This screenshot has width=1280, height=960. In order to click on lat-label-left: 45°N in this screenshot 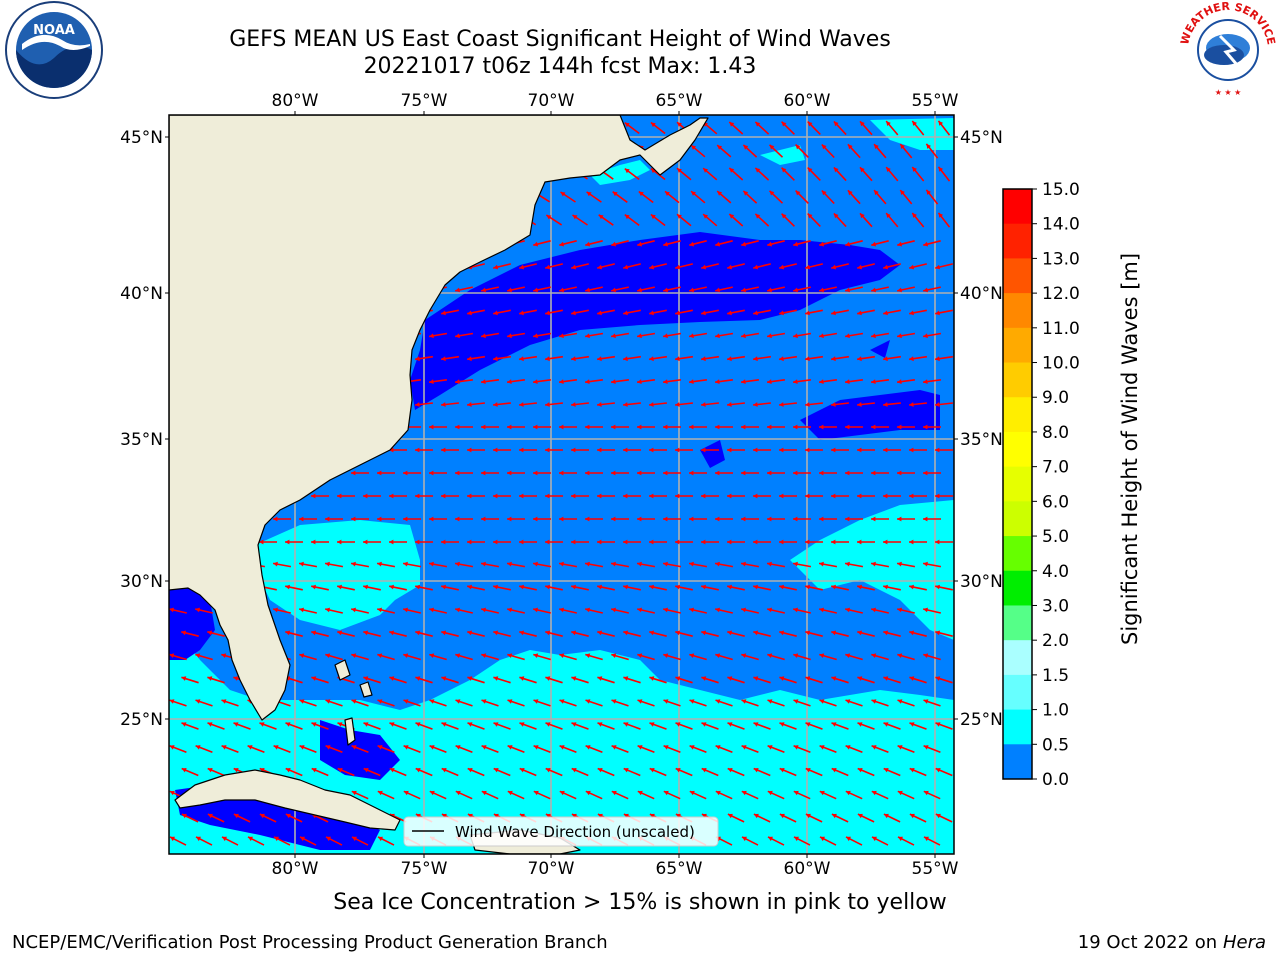, I will do `click(141, 138)`.